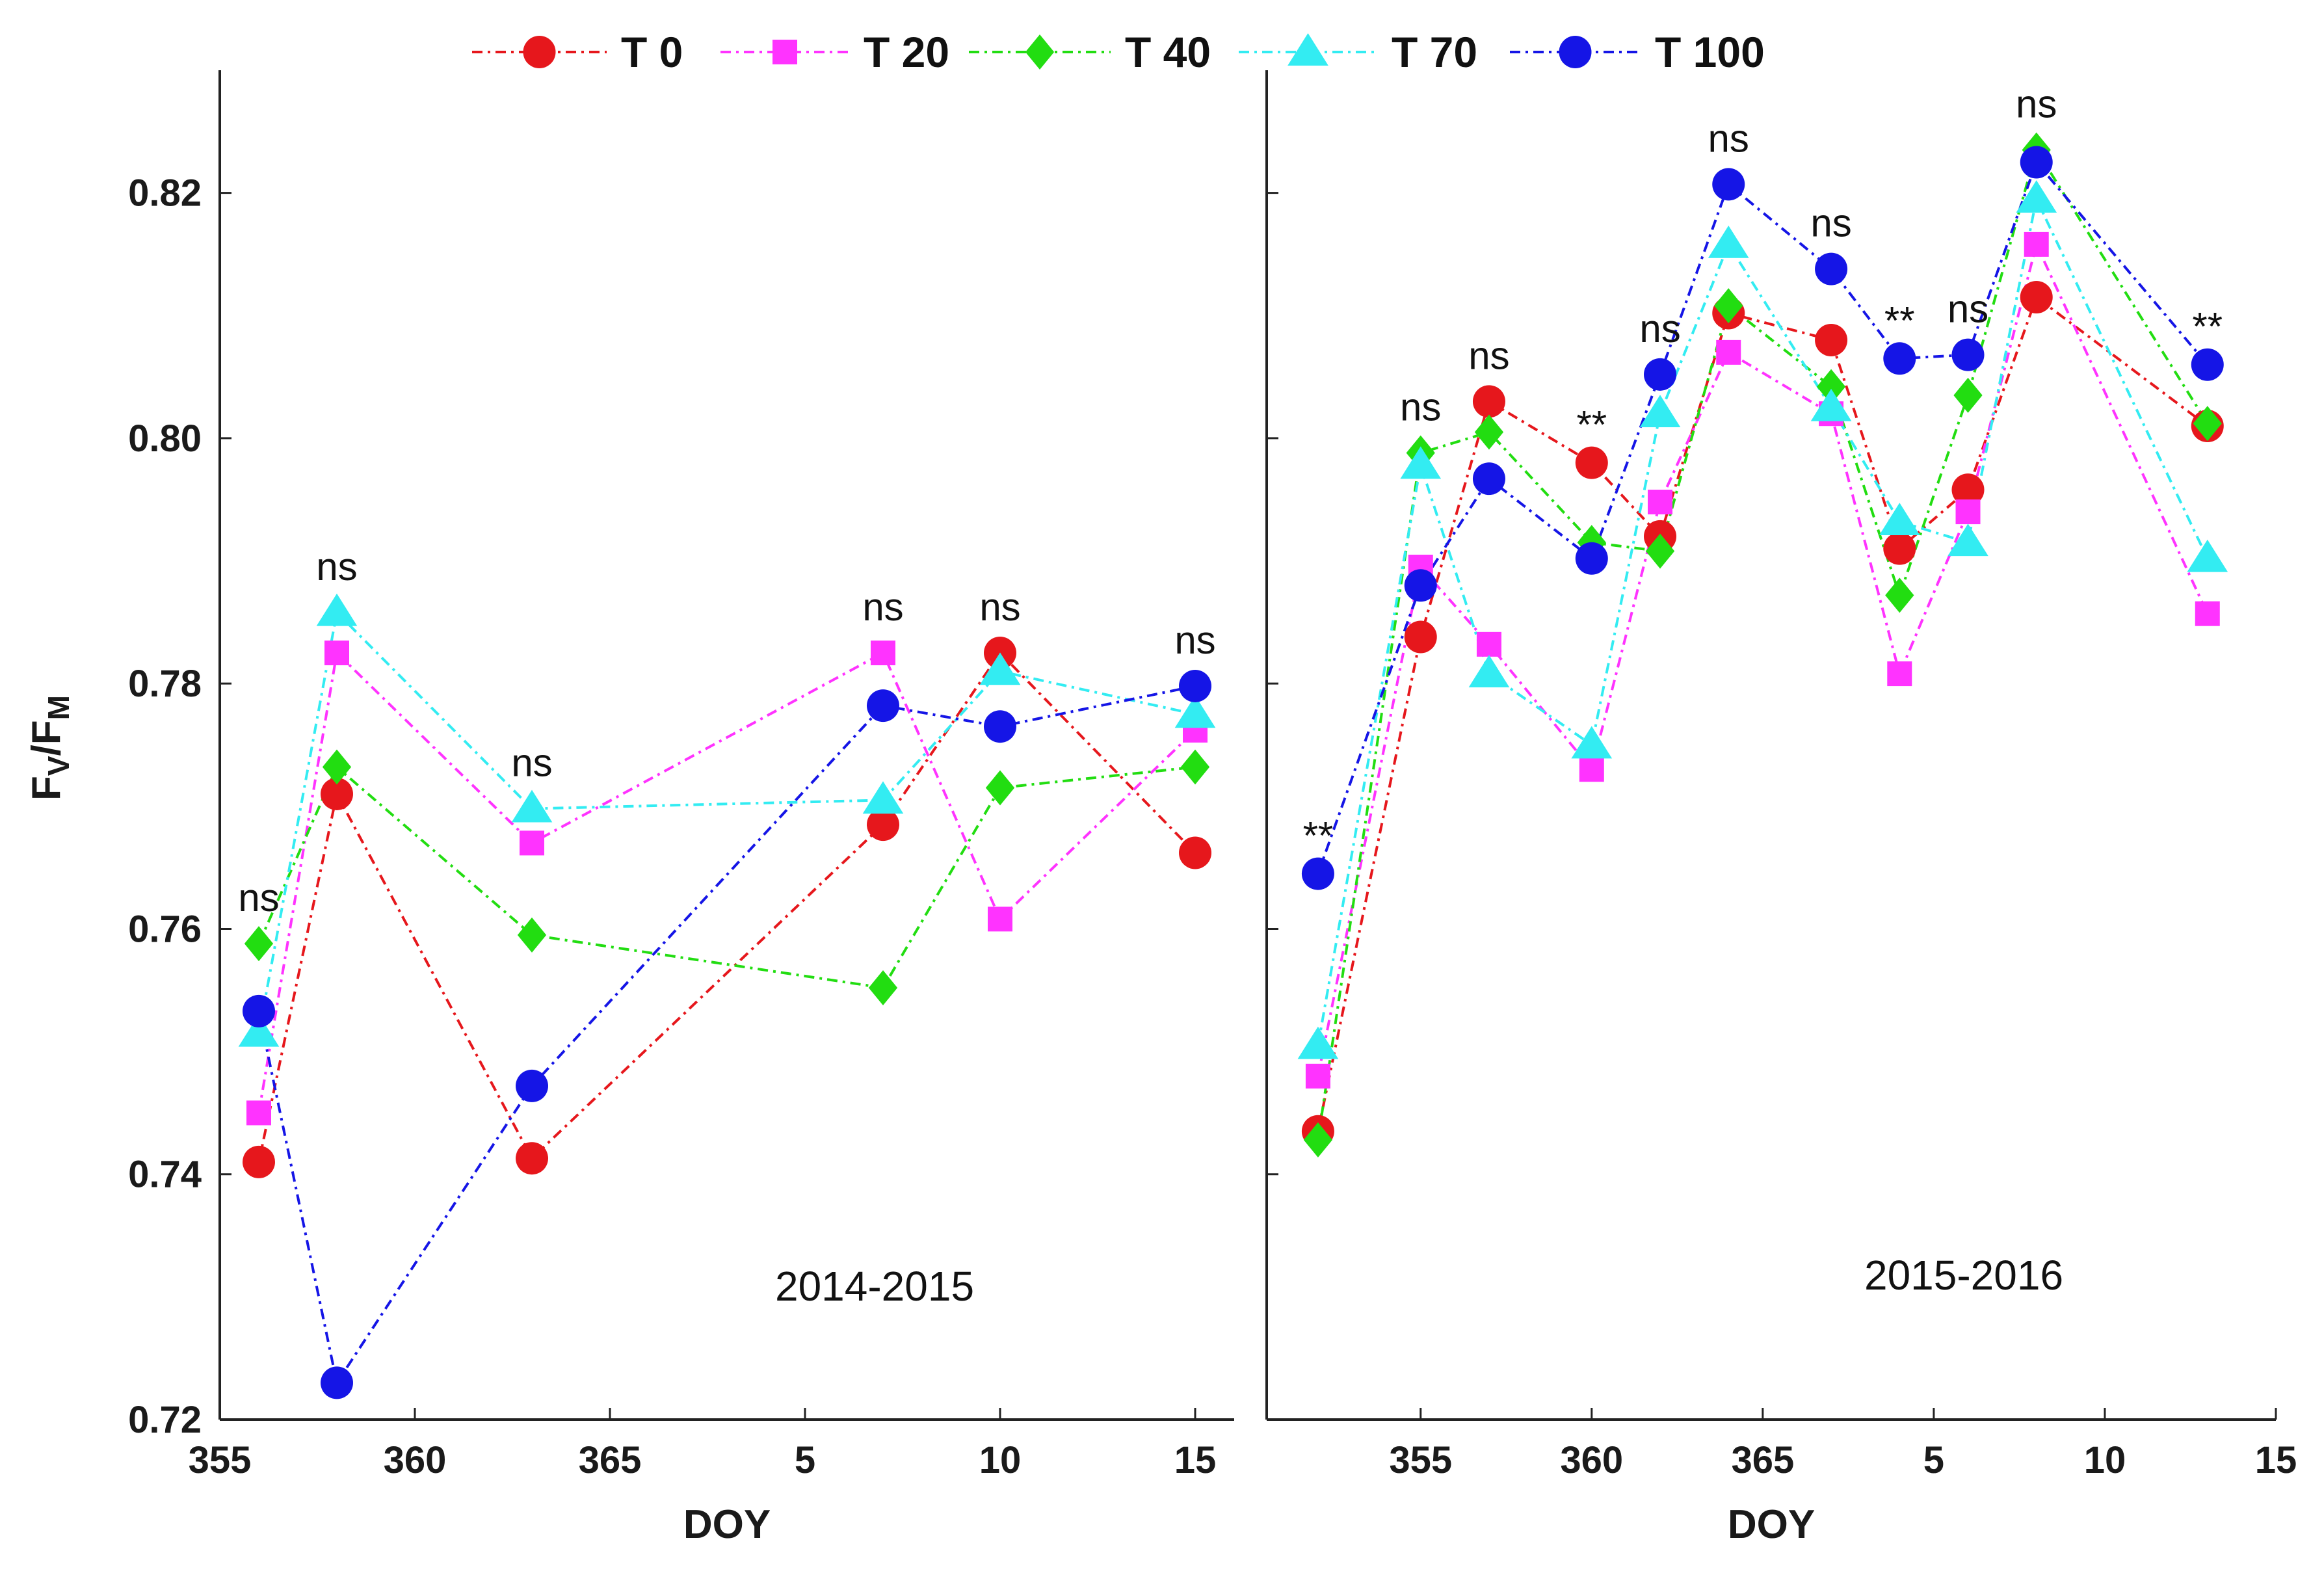  Describe the element at coordinates (2105, 1460) in the screenshot. I see `x-tick-label: 10` at that location.